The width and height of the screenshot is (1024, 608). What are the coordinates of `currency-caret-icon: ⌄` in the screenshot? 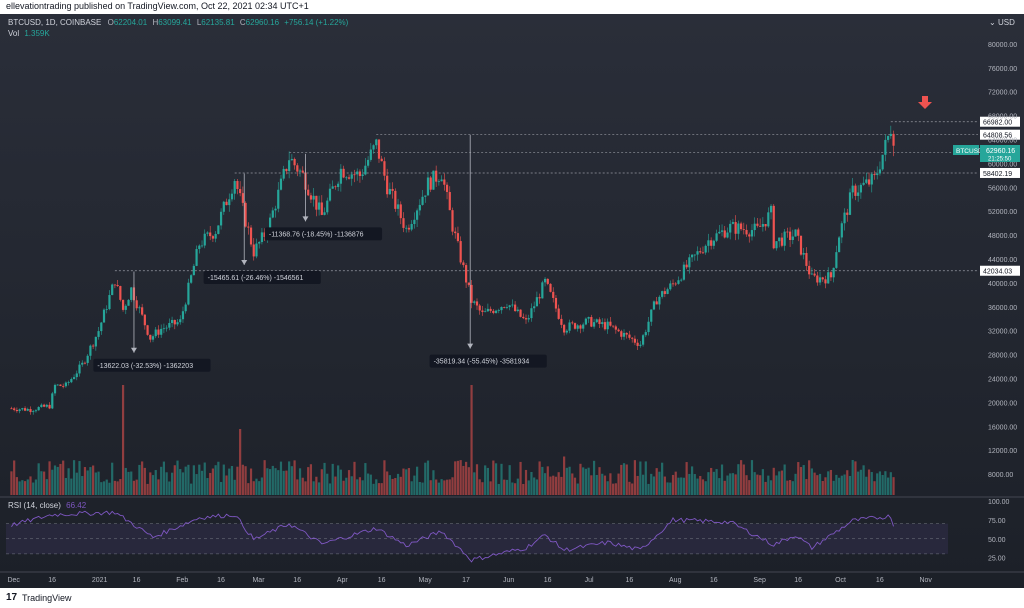 It's located at (992, 22).